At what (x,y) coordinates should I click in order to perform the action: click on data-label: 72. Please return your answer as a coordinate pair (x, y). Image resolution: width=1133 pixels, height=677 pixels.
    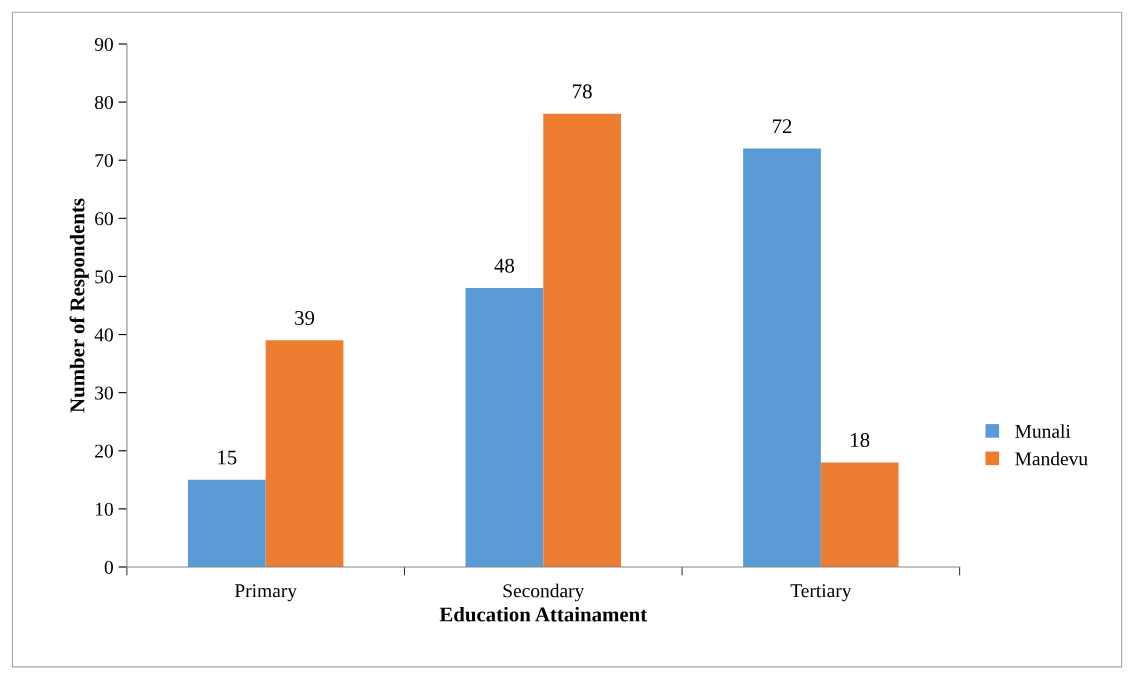
    Looking at the image, I should click on (782, 126).